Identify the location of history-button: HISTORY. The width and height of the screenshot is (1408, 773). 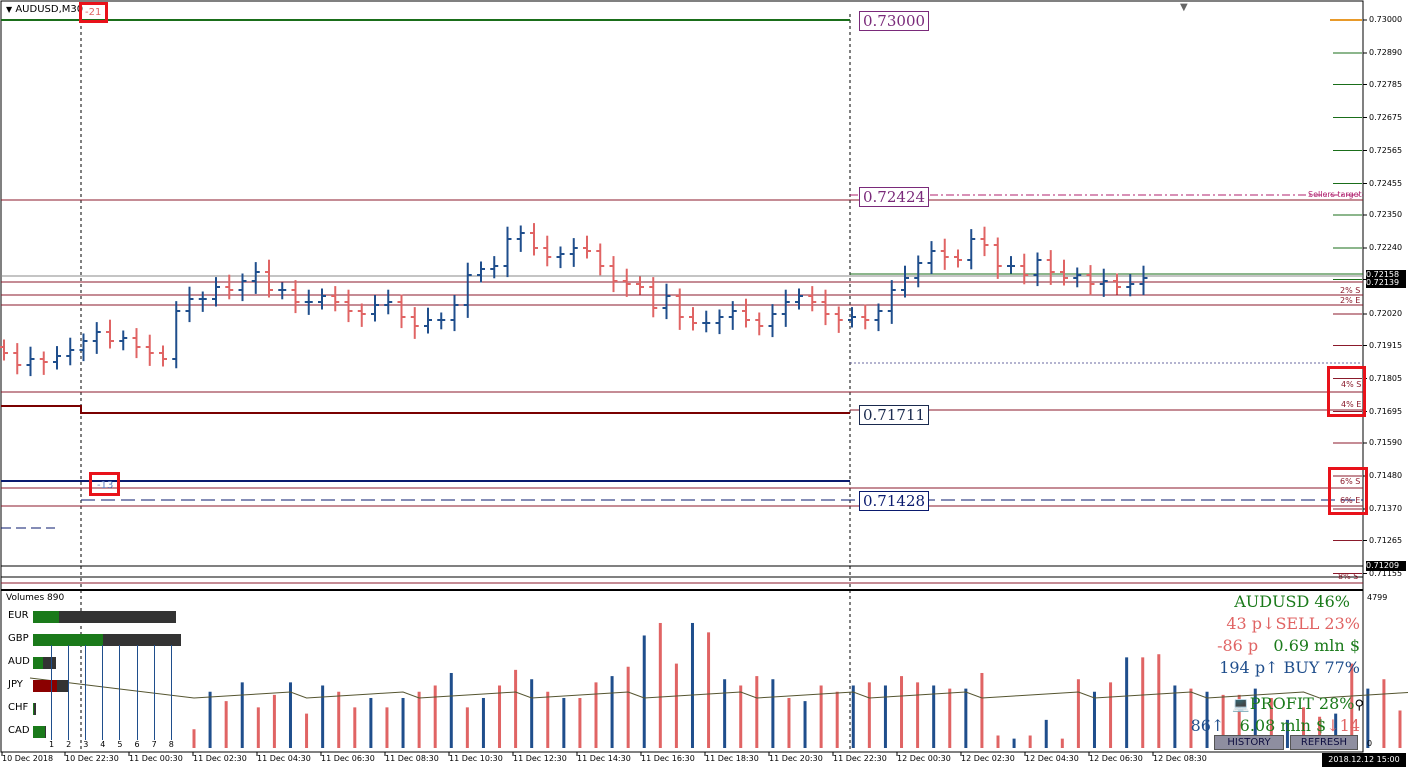
(1249, 742).